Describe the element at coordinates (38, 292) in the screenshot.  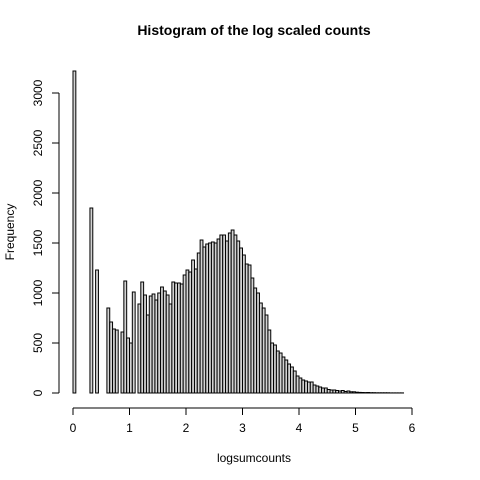
I see `y-tick-label: 1000` at that location.